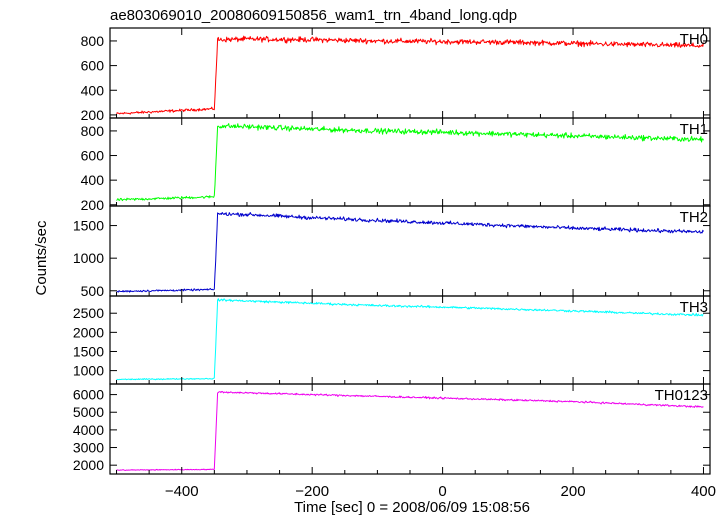  Describe the element at coordinates (182, 491) in the screenshot. I see `x-tick-label: −400` at that location.